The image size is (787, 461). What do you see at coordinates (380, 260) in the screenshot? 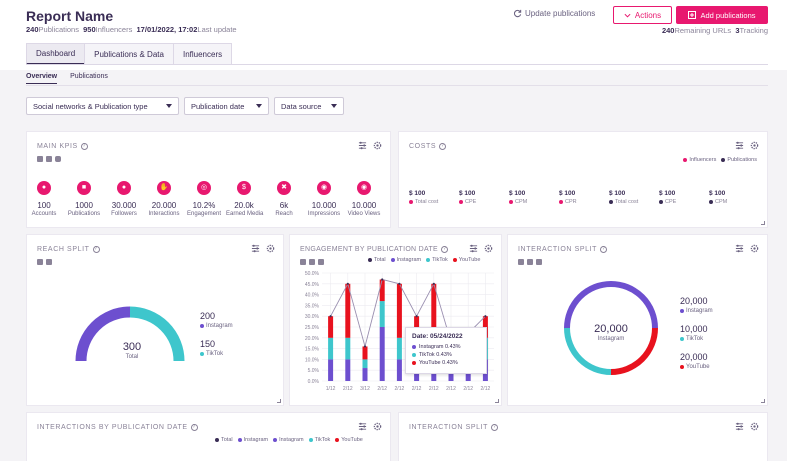
I see `legend-total-label: Total` at bounding box center [380, 260].